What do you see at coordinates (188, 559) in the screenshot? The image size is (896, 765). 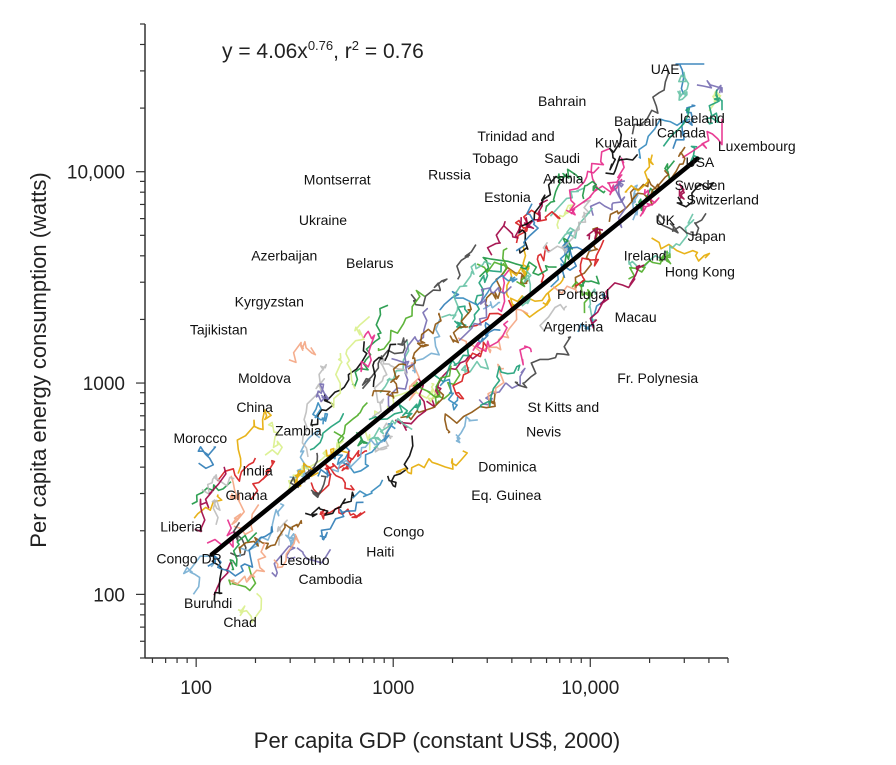 I see `country-label: Congo DR` at bounding box center [188, 559].